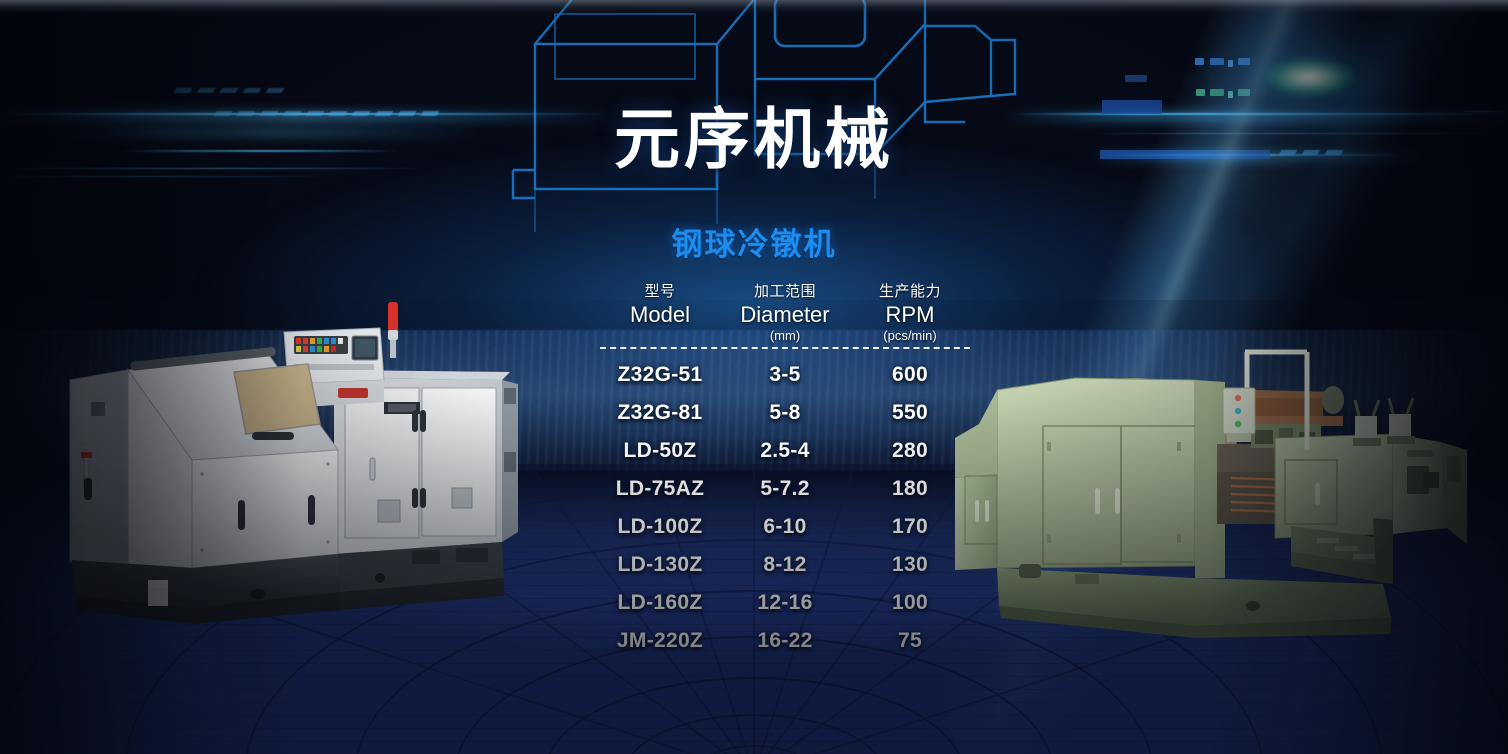 This screenshot has width=1508, height=754. I want to click on spec-column-rpm: 生产能力 RPM (pcs/min), so click(910, 313).